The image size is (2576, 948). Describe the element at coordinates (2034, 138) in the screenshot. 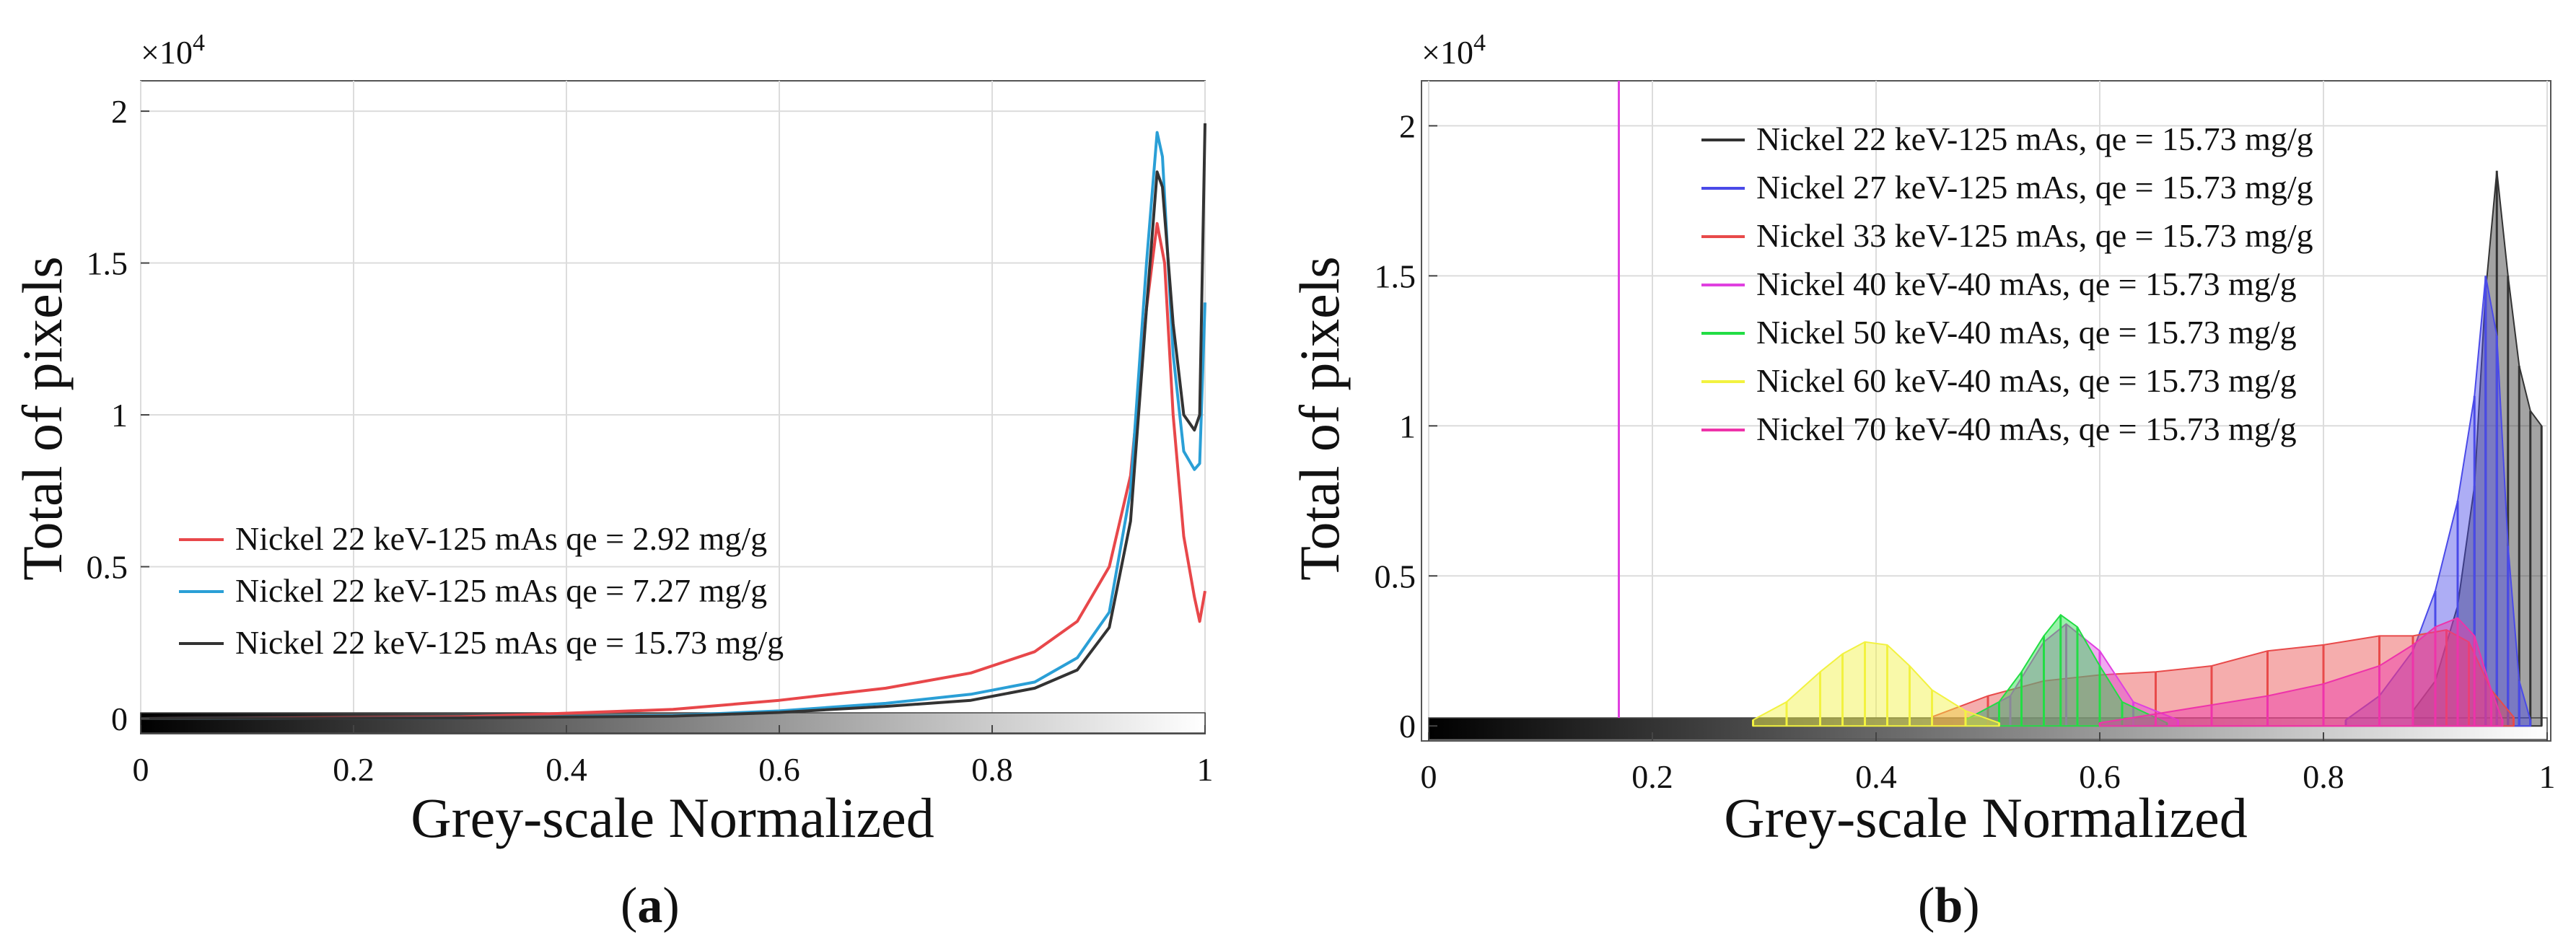

I see `legend-entry-0: Nickel 22 keV-125 mAs, qe = 15.73 mg/g` at that location.